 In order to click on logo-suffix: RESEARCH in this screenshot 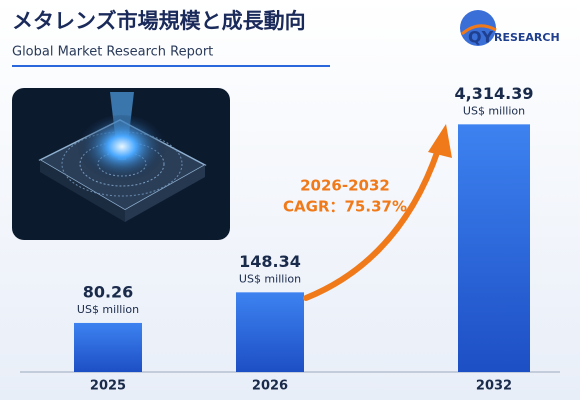, I will do `click(527, 37)`.